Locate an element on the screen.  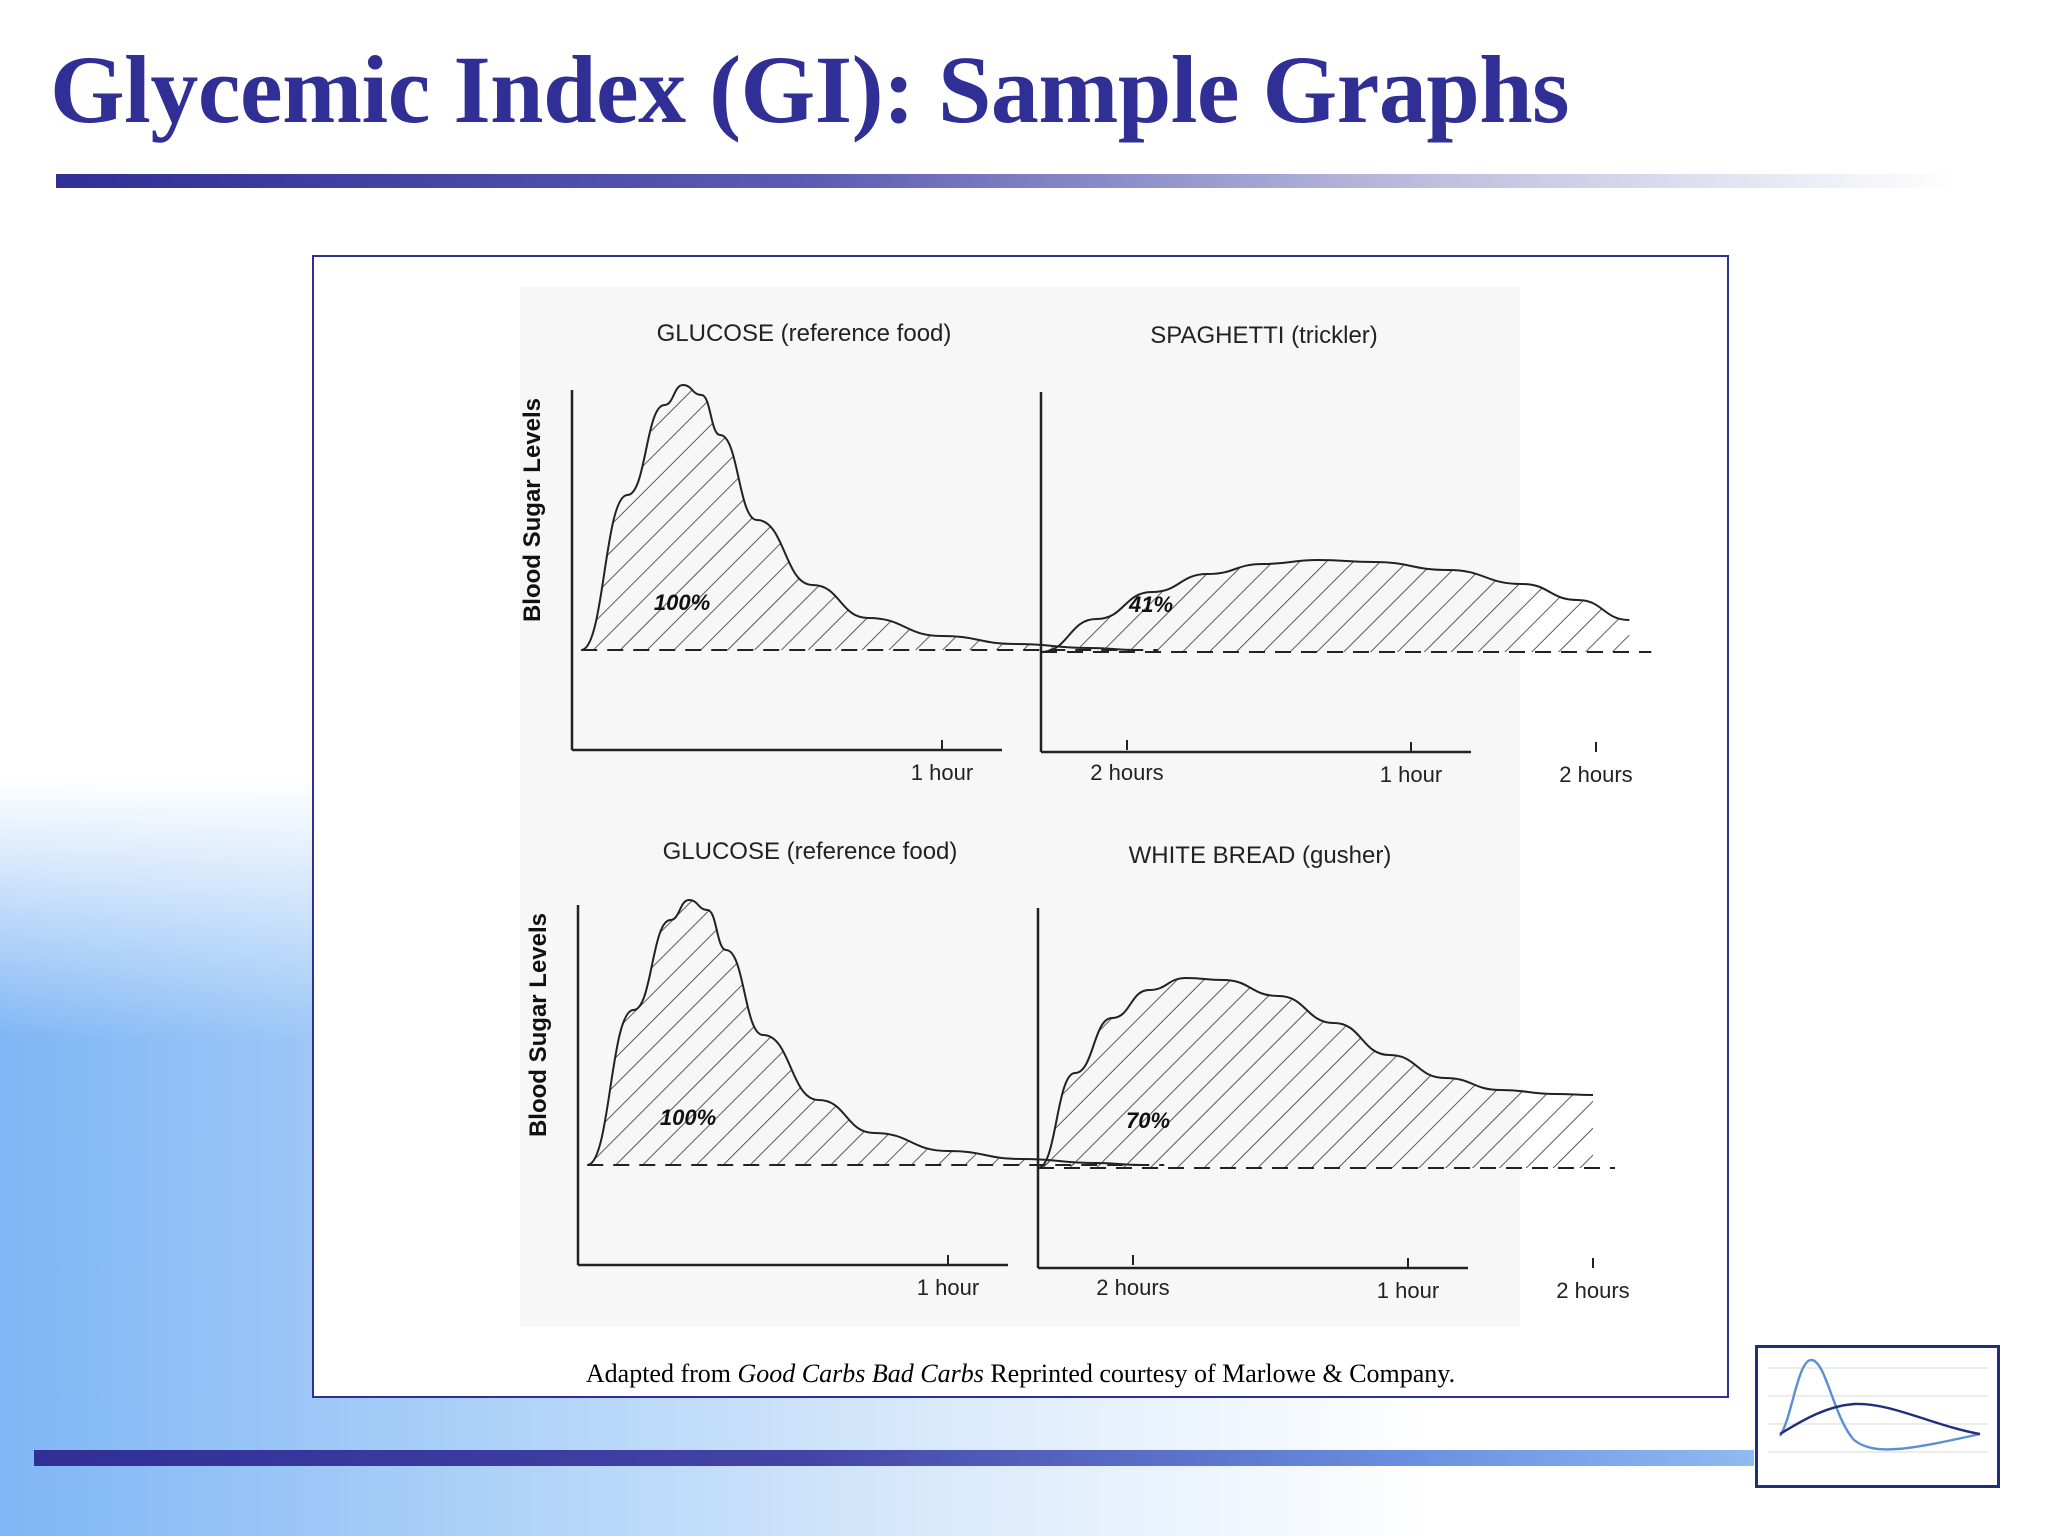
slide-title: Glycemic Index (GI): Sample Graphs is located at coordinates (809, 89).